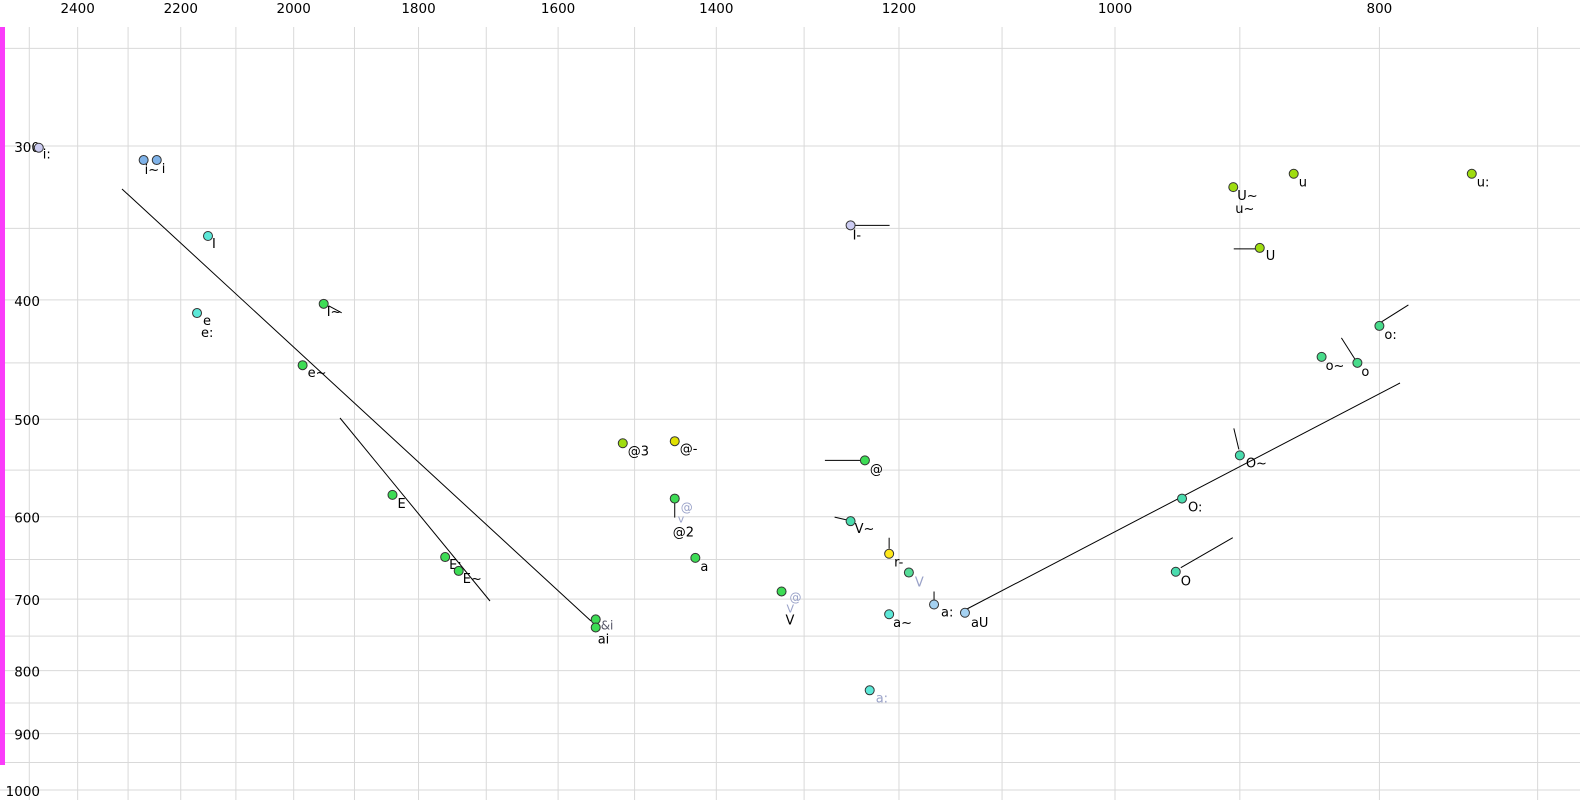 The width and height of the screenshot is (1580, 800). Describe the element at coordinates (445, 557) in the screenshot. I see `vowel-point-E:` at that location.